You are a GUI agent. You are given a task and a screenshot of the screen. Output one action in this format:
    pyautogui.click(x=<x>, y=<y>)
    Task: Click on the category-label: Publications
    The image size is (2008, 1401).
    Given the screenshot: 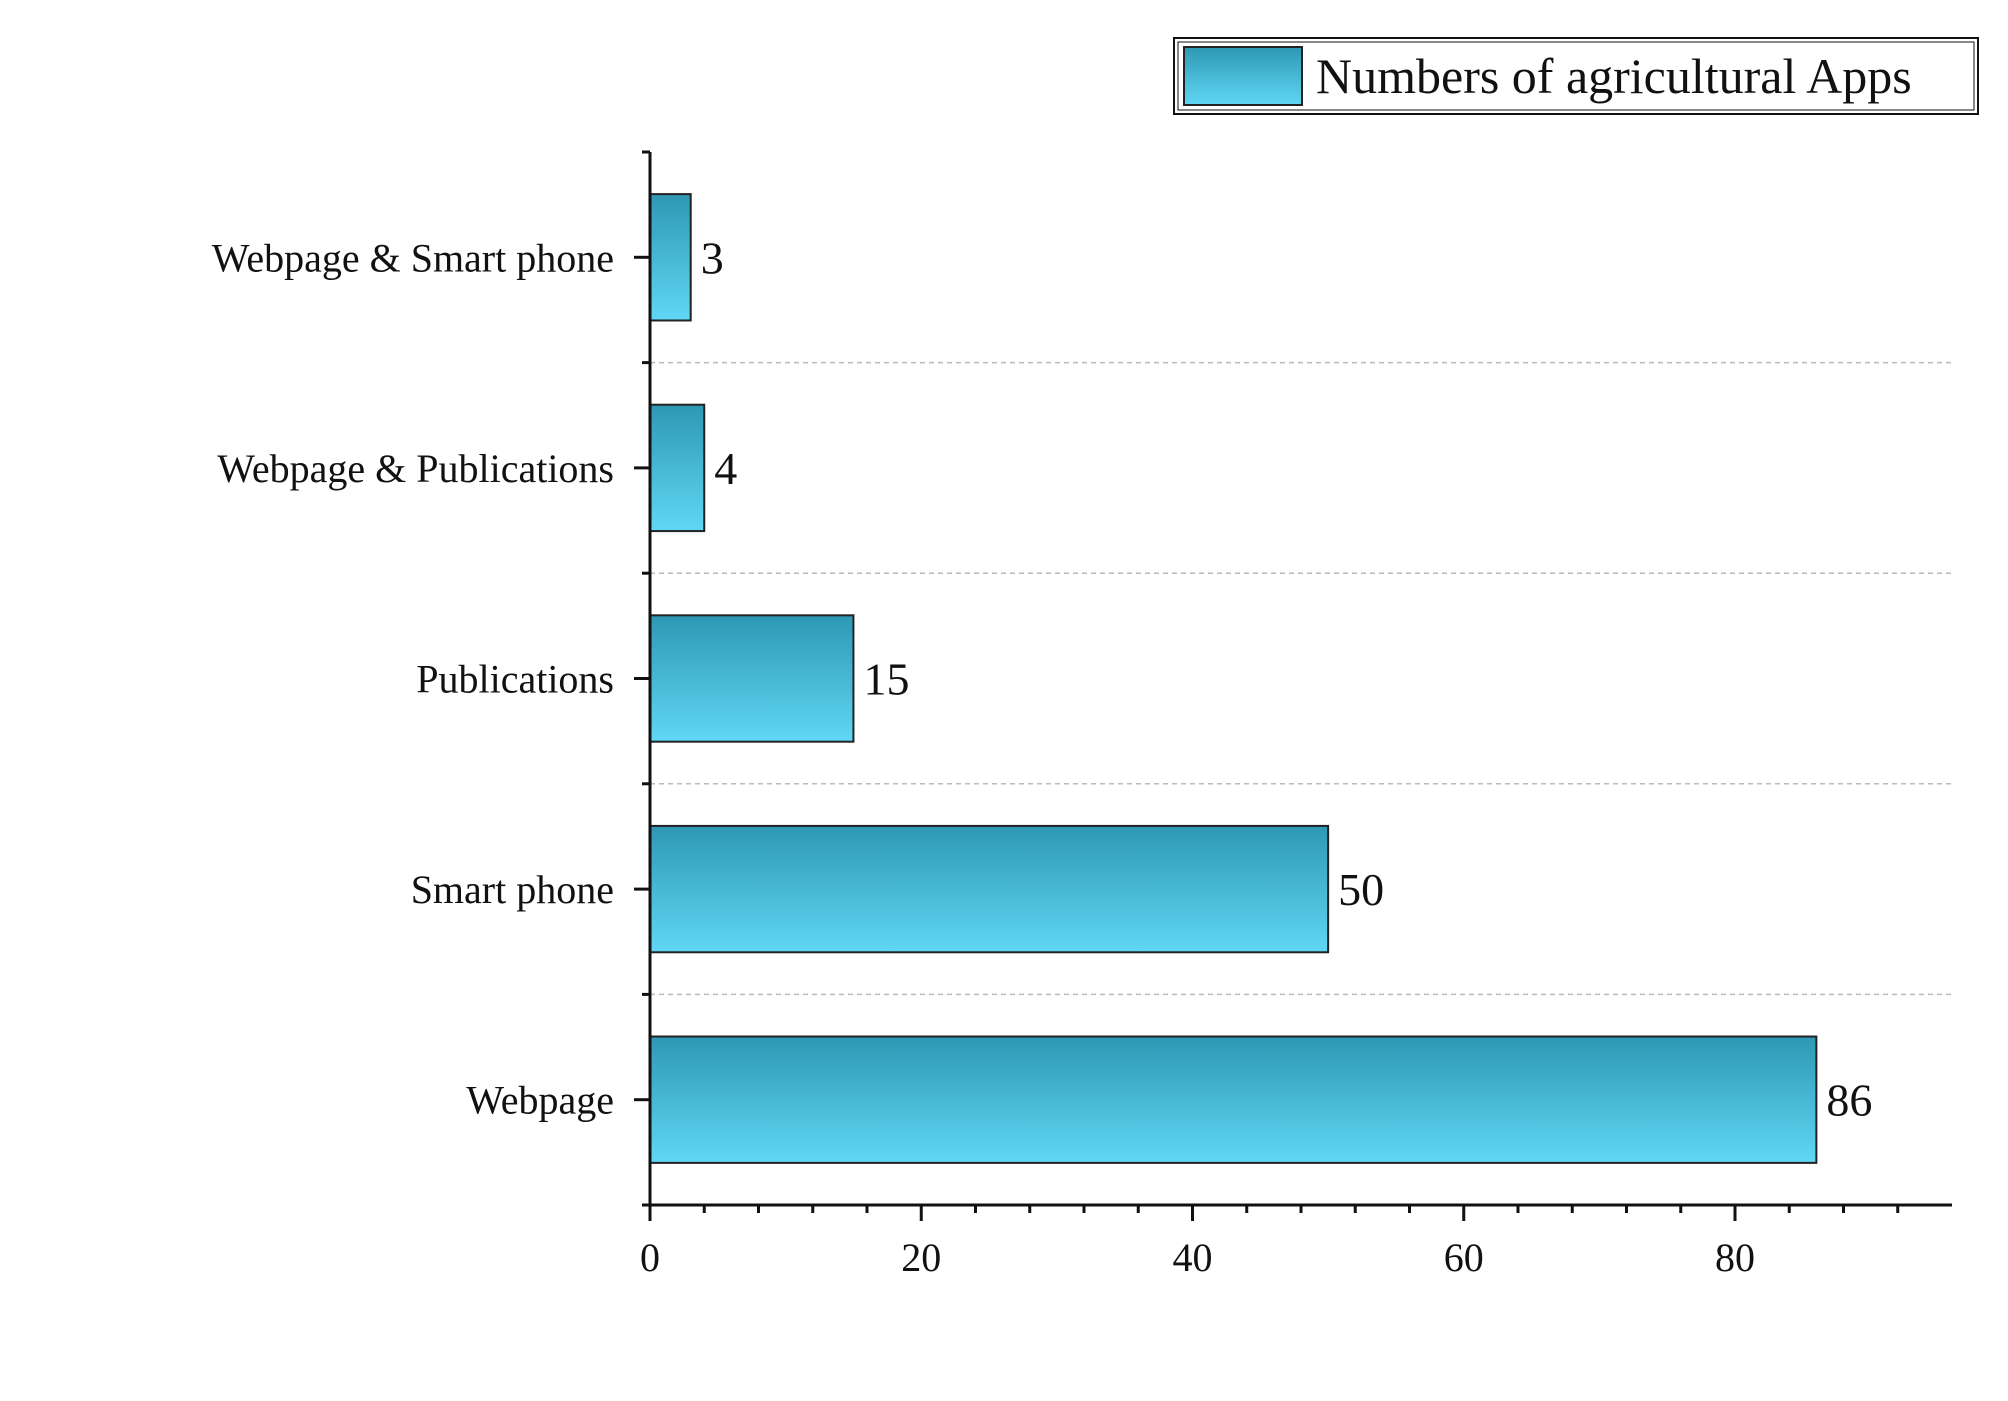 What is the action you would take?
    pyautogui.click(x=515, y=679)
    